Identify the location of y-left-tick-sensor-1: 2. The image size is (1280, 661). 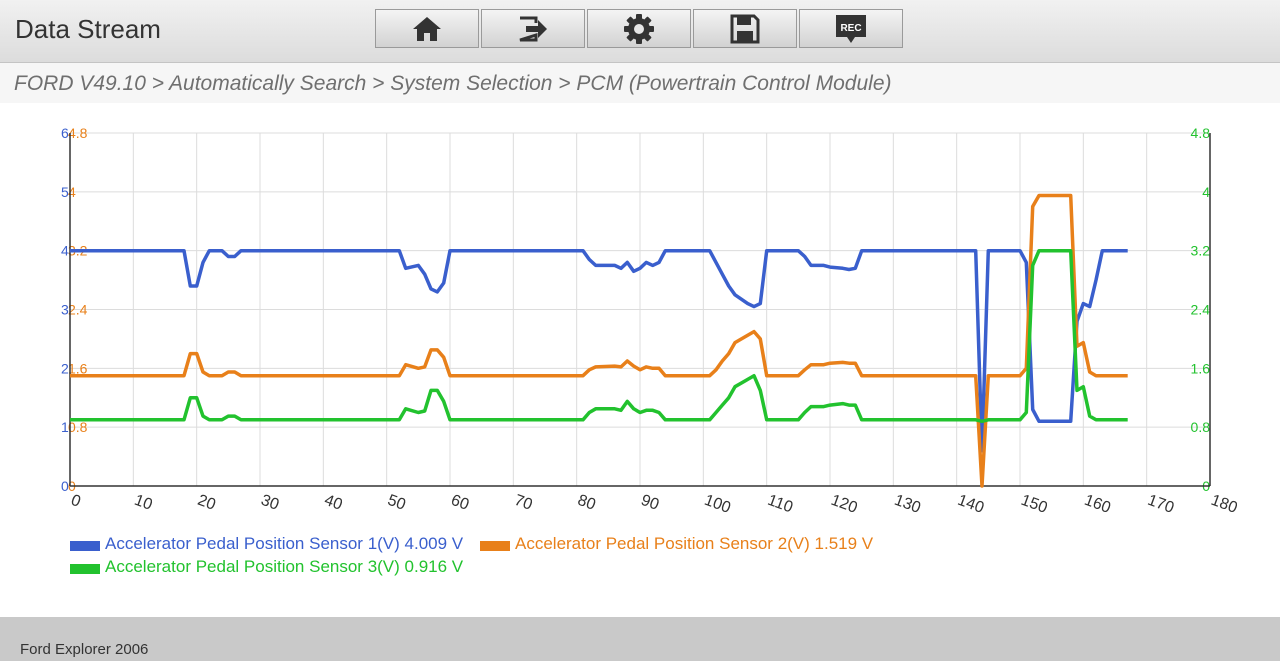
(65, 368).